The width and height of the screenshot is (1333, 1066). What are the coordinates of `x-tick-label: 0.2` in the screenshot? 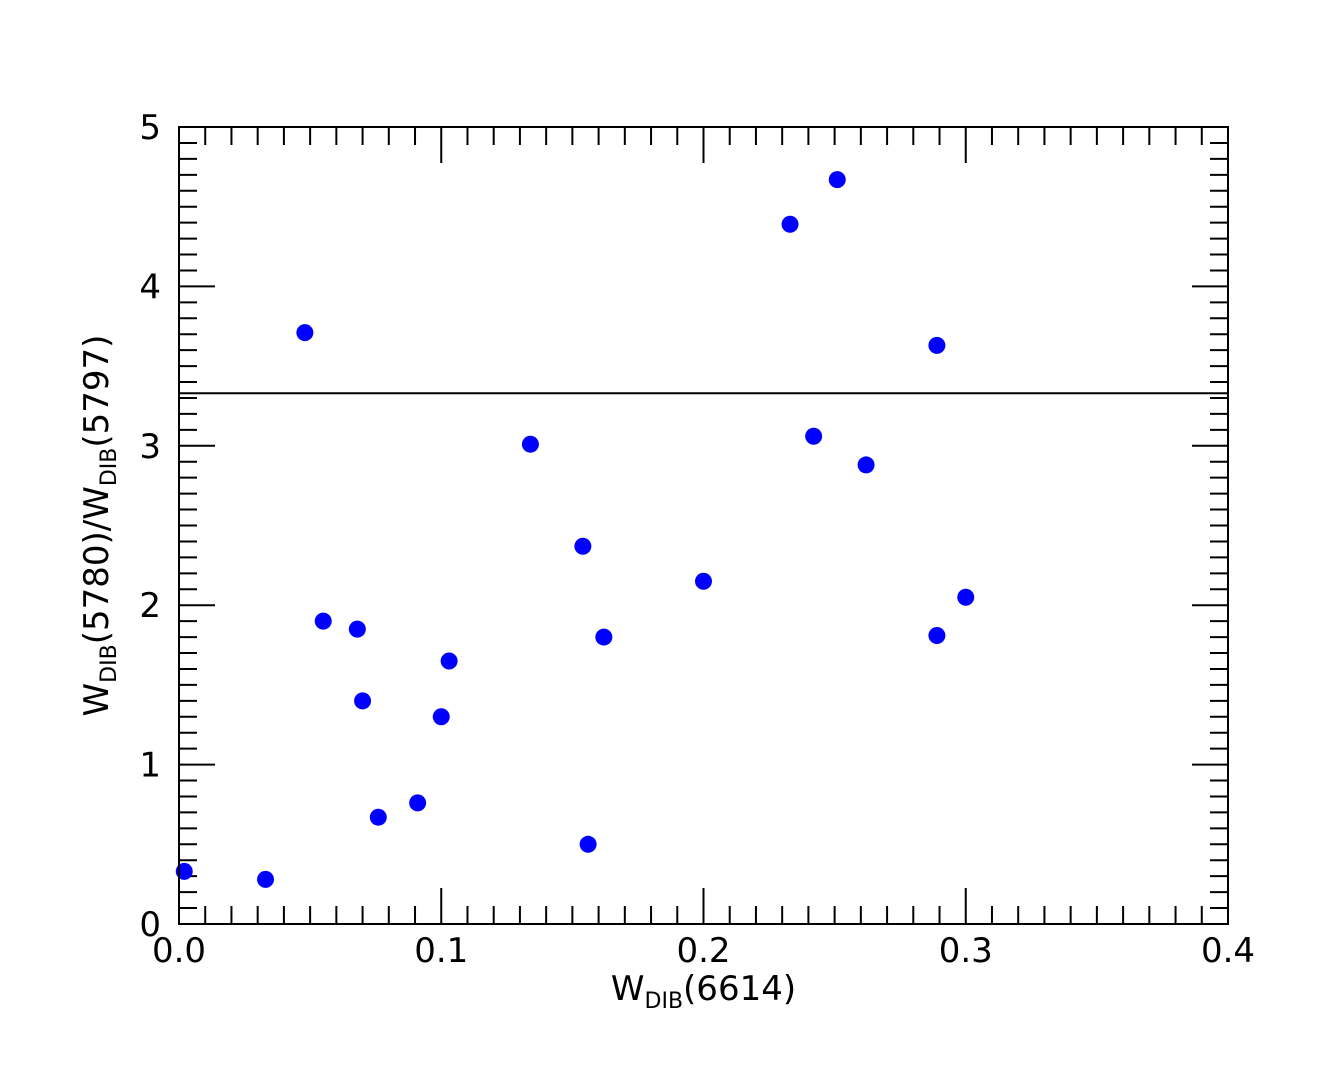 It's located at (703, 951).